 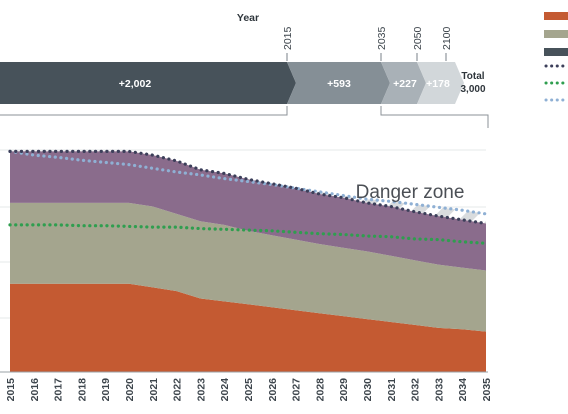 I want to click on header-segment-label: +178, so click(x=438, y=84).